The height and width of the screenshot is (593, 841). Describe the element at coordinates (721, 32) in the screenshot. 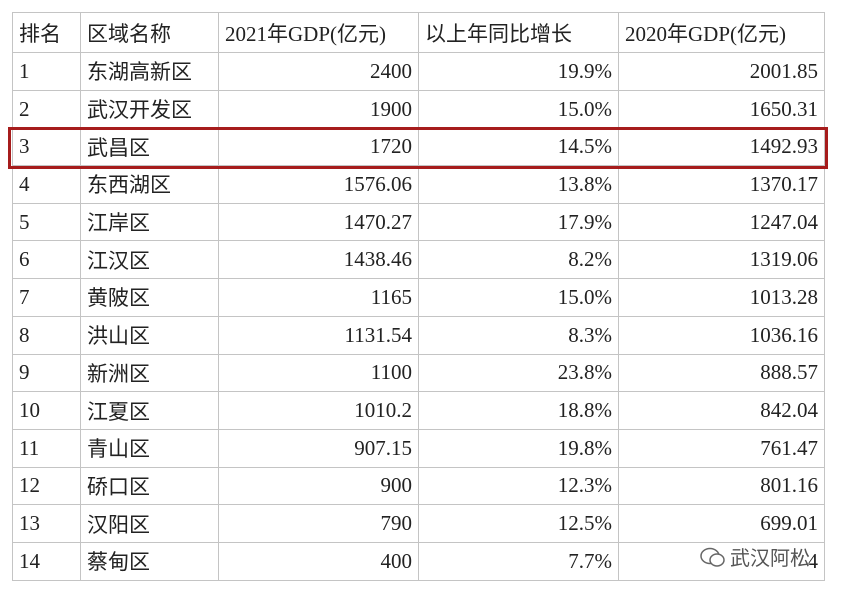

I see `header-cell: 2020年GDP(亿元)` at that location.